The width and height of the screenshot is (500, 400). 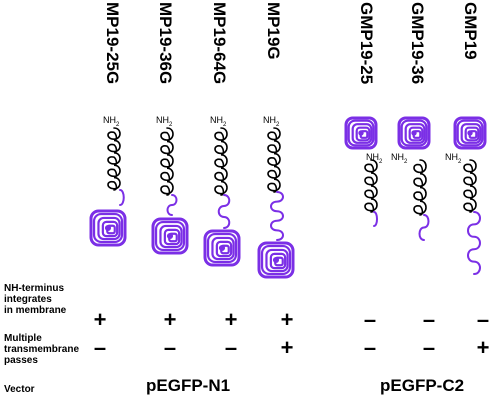 What do you see at coordinates (100, 347) in the screenshot?
I see `mark-passes-mp19-25g: –` at bounding box center [100, 347].